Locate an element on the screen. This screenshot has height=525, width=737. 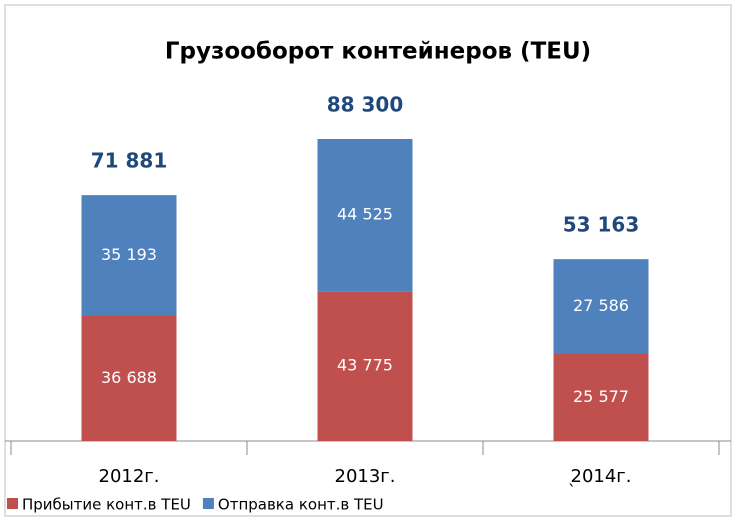
segment-label: 43 775 is located at coordinates (365, 365).